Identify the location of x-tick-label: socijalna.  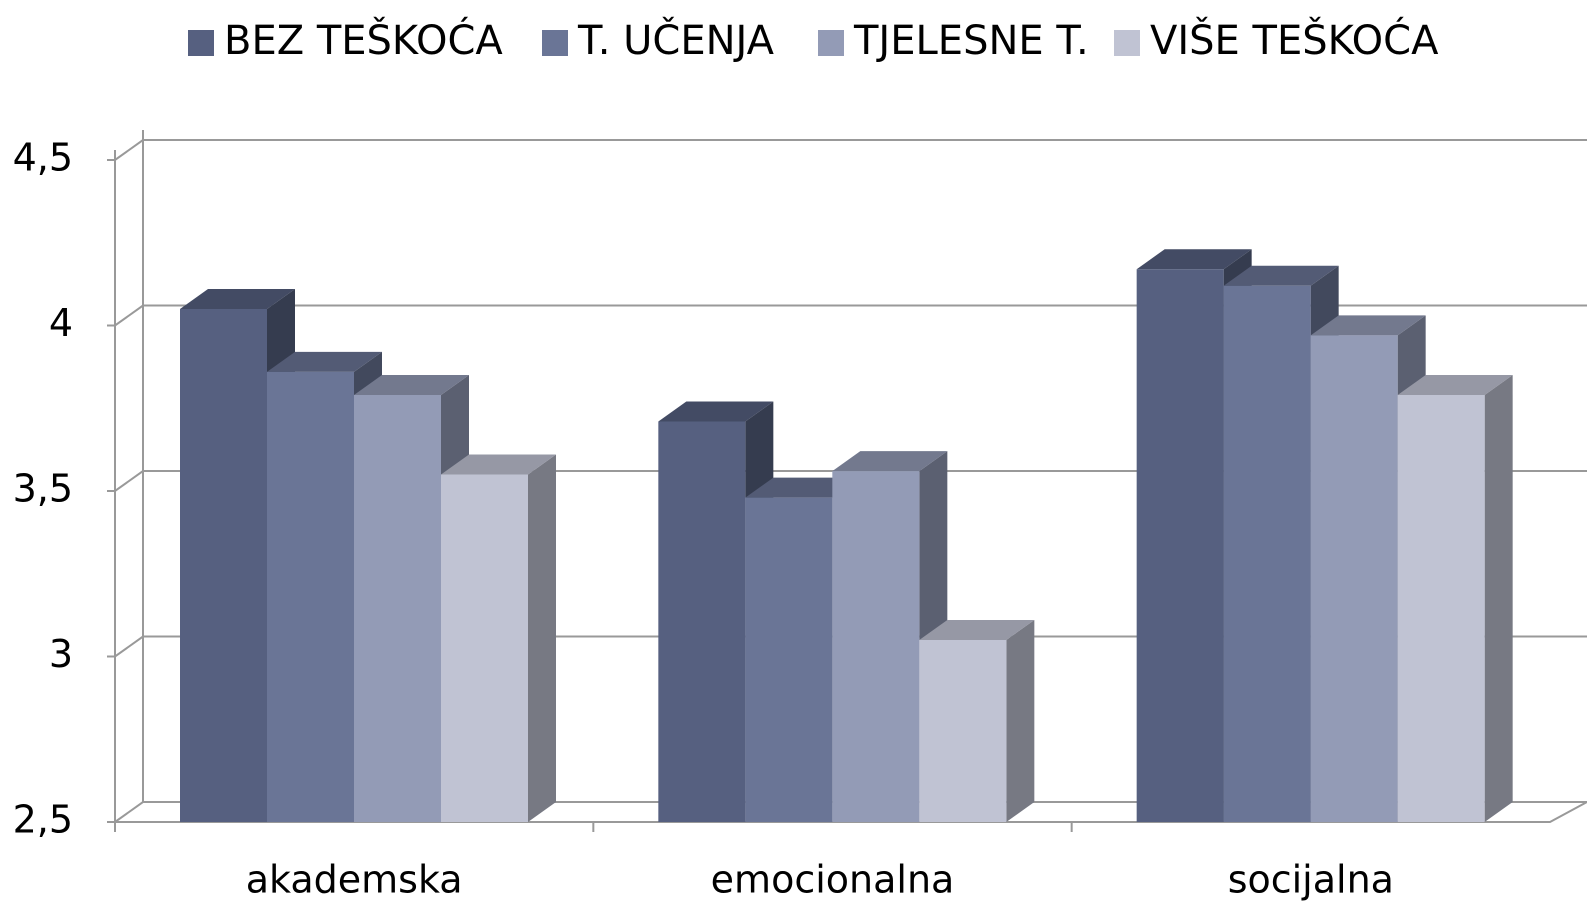
(1311, 880).